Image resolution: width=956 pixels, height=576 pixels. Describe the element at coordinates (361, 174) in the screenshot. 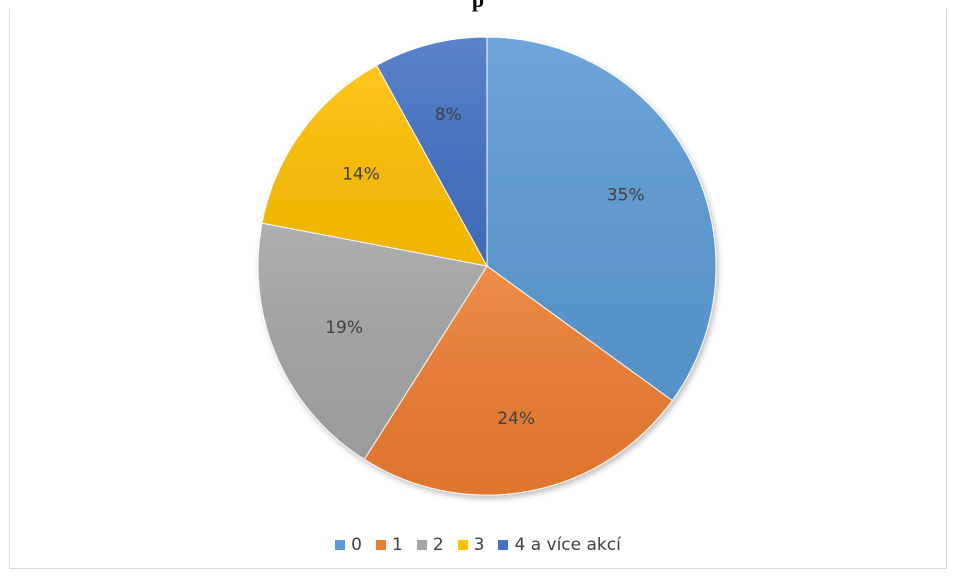

I see `data-label-3: 14%` at that location.